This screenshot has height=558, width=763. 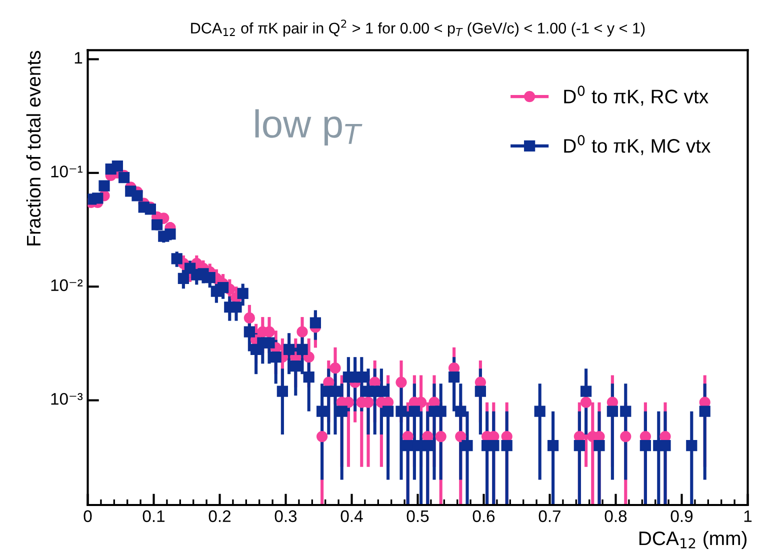 What do you see at coordinates (219, 516) in the screenshot?
I see `x-tick-label: 0.2` at bounding box center [219, 516].